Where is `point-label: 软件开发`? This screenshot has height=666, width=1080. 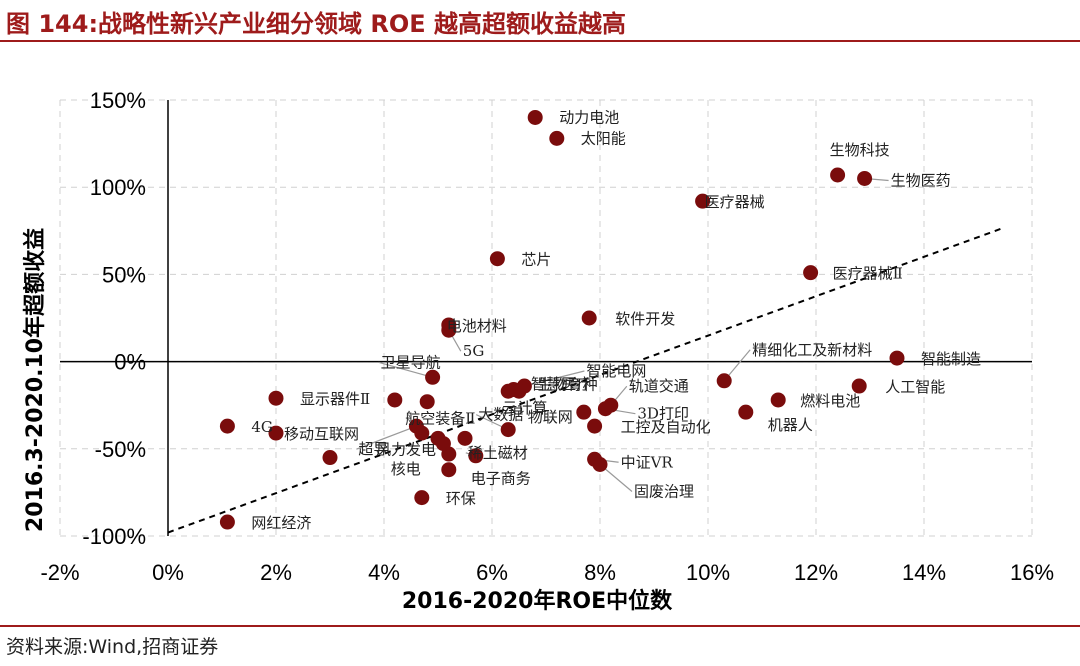 point-label: 软件开发 is located at coordinates (645, 319).